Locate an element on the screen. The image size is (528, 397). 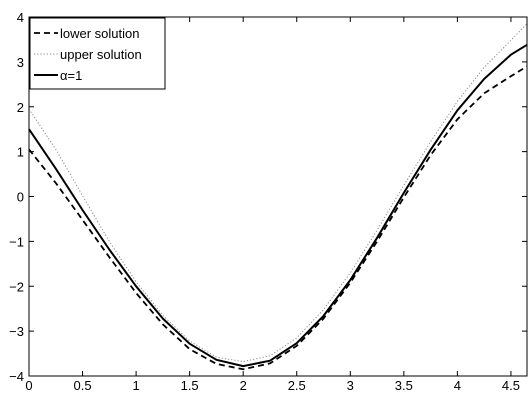
y-tick-label: 2 is located at coordinates (20, 107).